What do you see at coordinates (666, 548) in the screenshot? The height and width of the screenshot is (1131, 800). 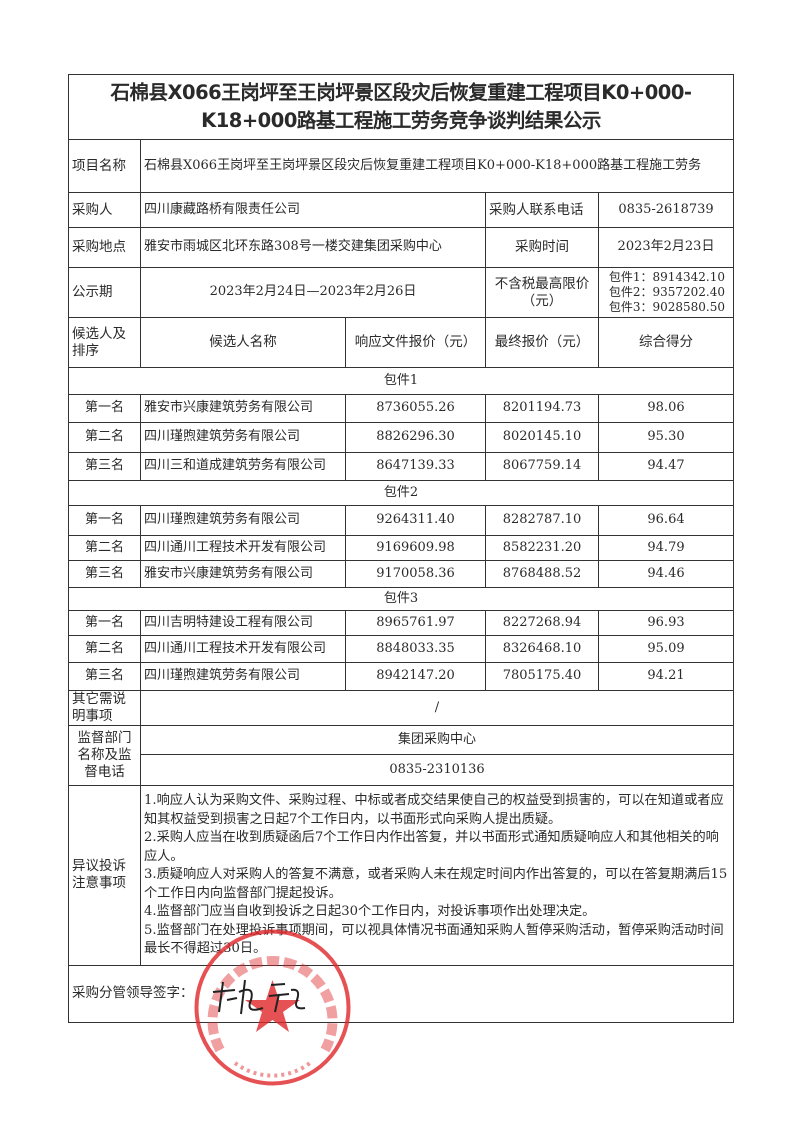 I see `score: 94.79` at bounding box center [666, 548].